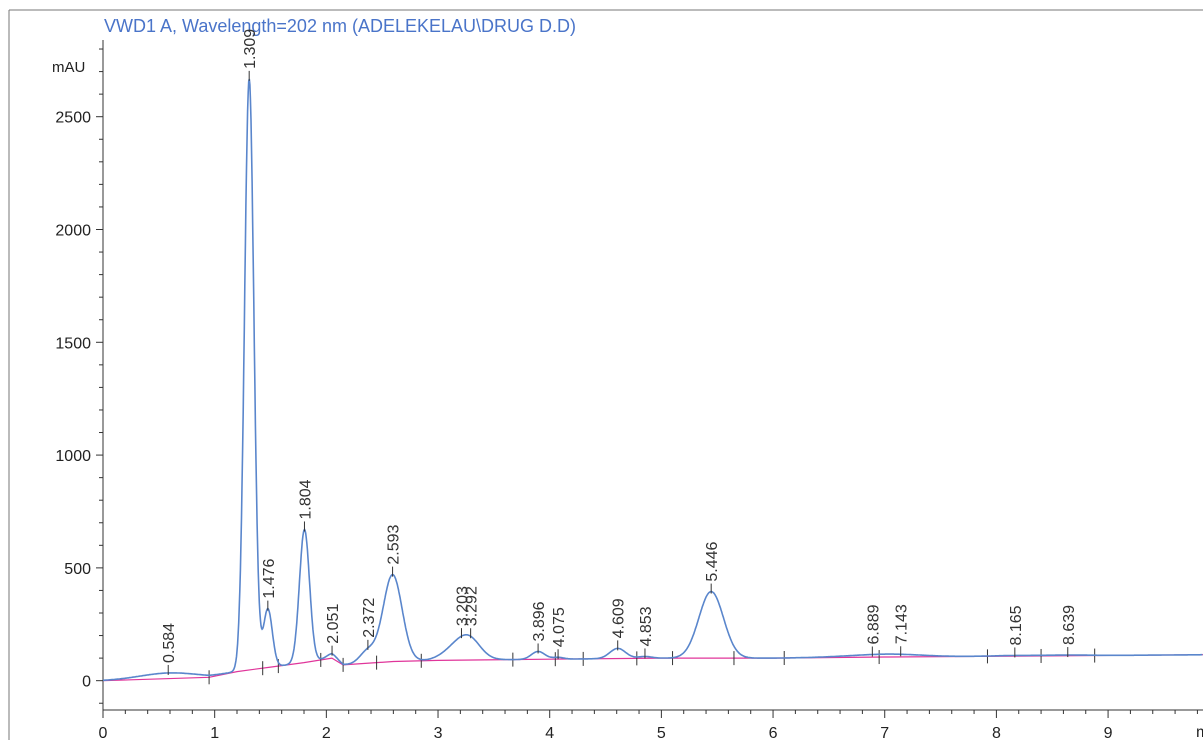  I want to click on peak-label: 1.476, so click(269, 578).